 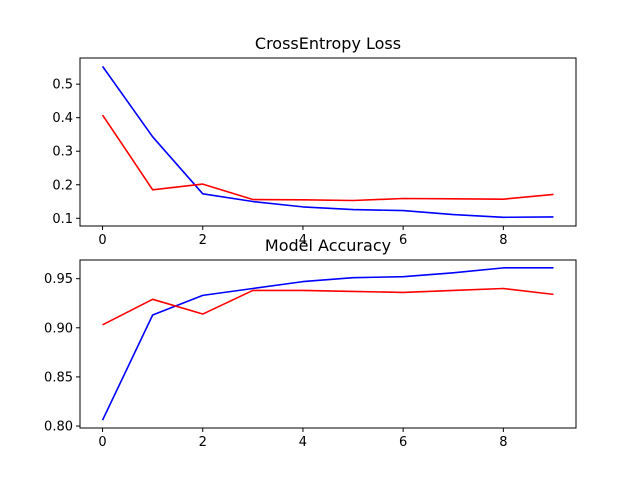 What do you see at coordinates (203, 442) in the screenshot?
I see `accuracy-chart-xtick-label: 2` at bounding box center [203, 442].